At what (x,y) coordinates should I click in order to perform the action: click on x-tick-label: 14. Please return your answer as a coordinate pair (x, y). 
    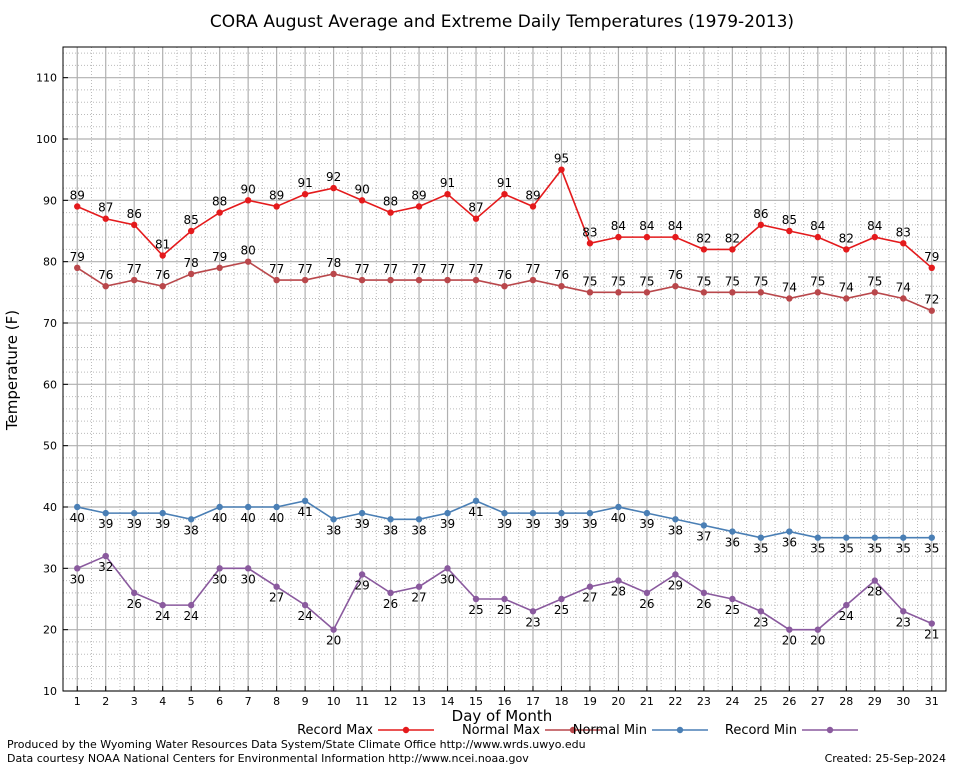
    Looking at the image, I should click on (448, 701).